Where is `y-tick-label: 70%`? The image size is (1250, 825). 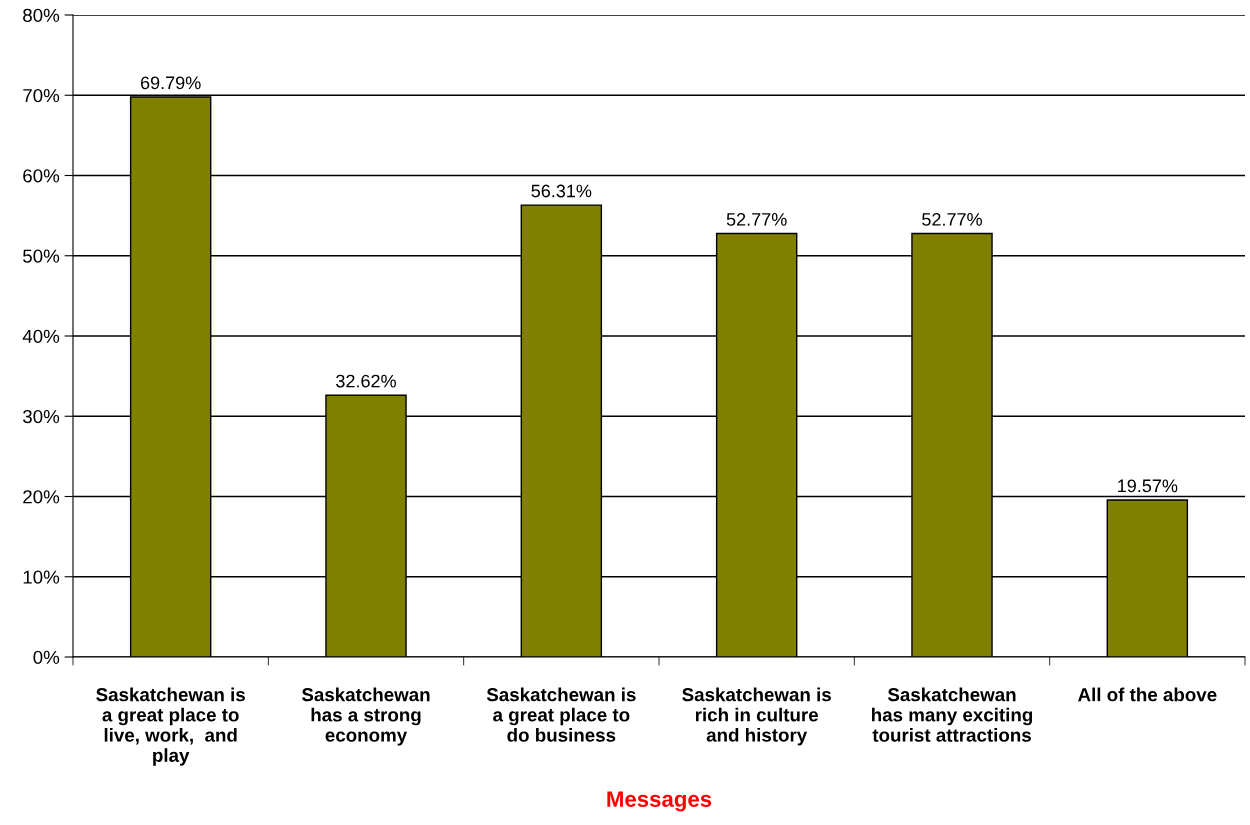
y-tick-label: 70% is located at coordinates (41, 95).